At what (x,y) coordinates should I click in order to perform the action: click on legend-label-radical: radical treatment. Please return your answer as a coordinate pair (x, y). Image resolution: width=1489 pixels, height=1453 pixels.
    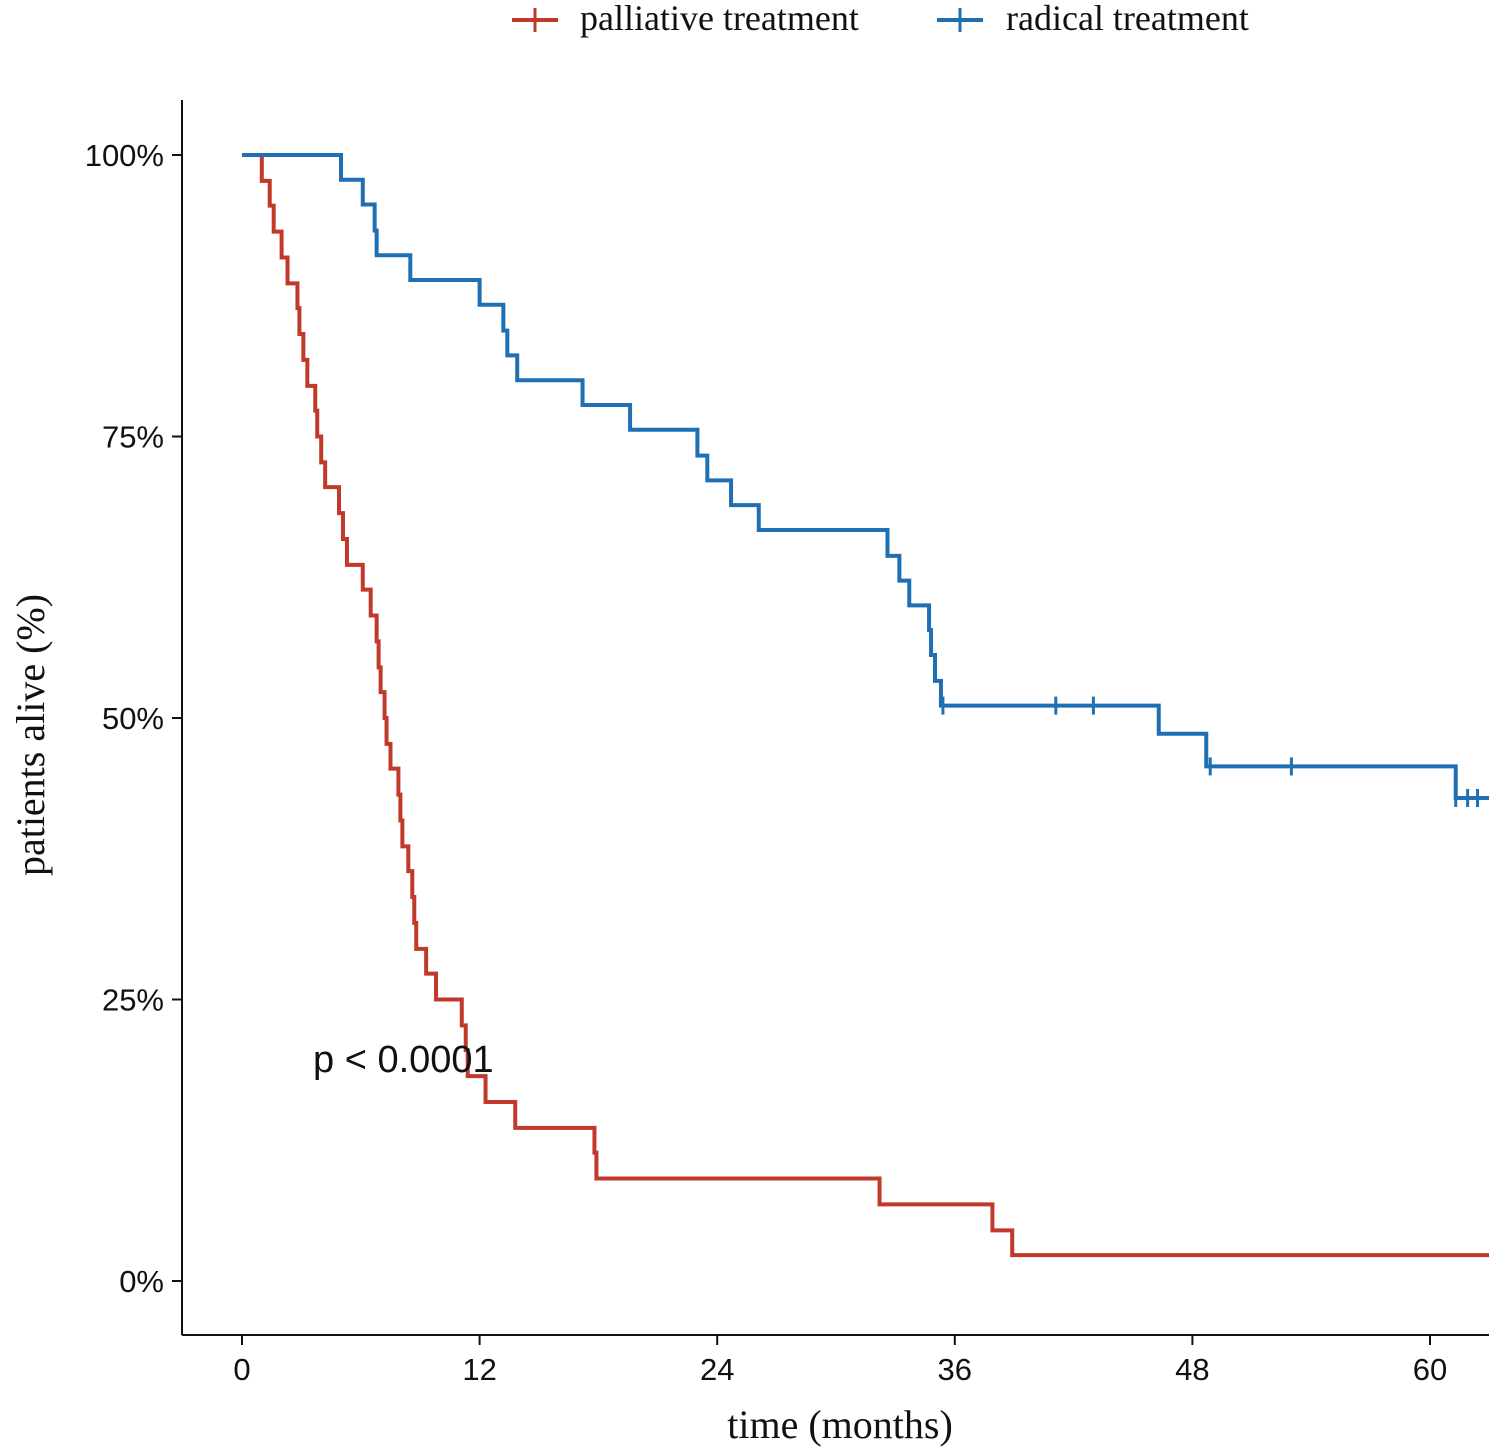
    Looking at the image, I should click on (1127, 19).